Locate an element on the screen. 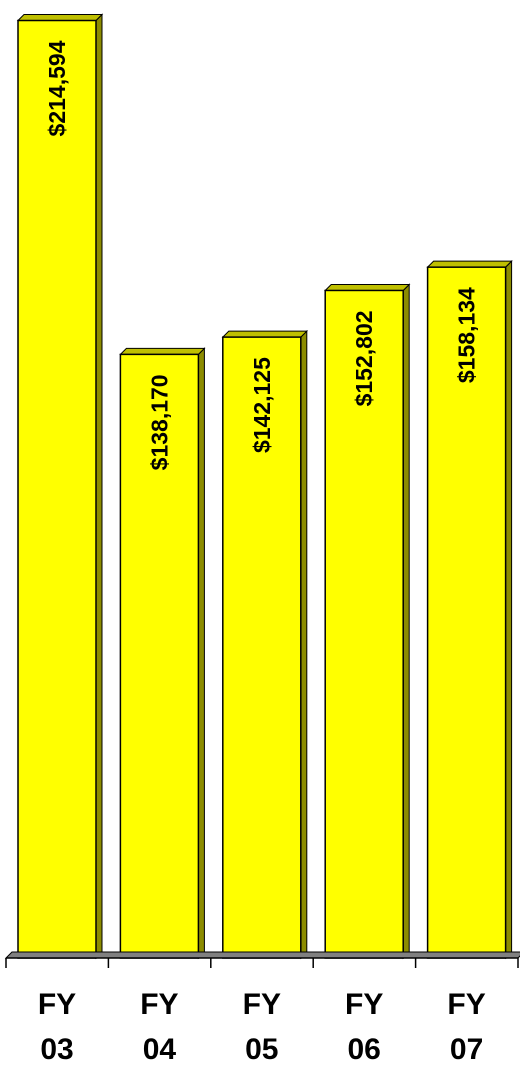  x-tick-label: 06 is located at coordinates (364, 1049).